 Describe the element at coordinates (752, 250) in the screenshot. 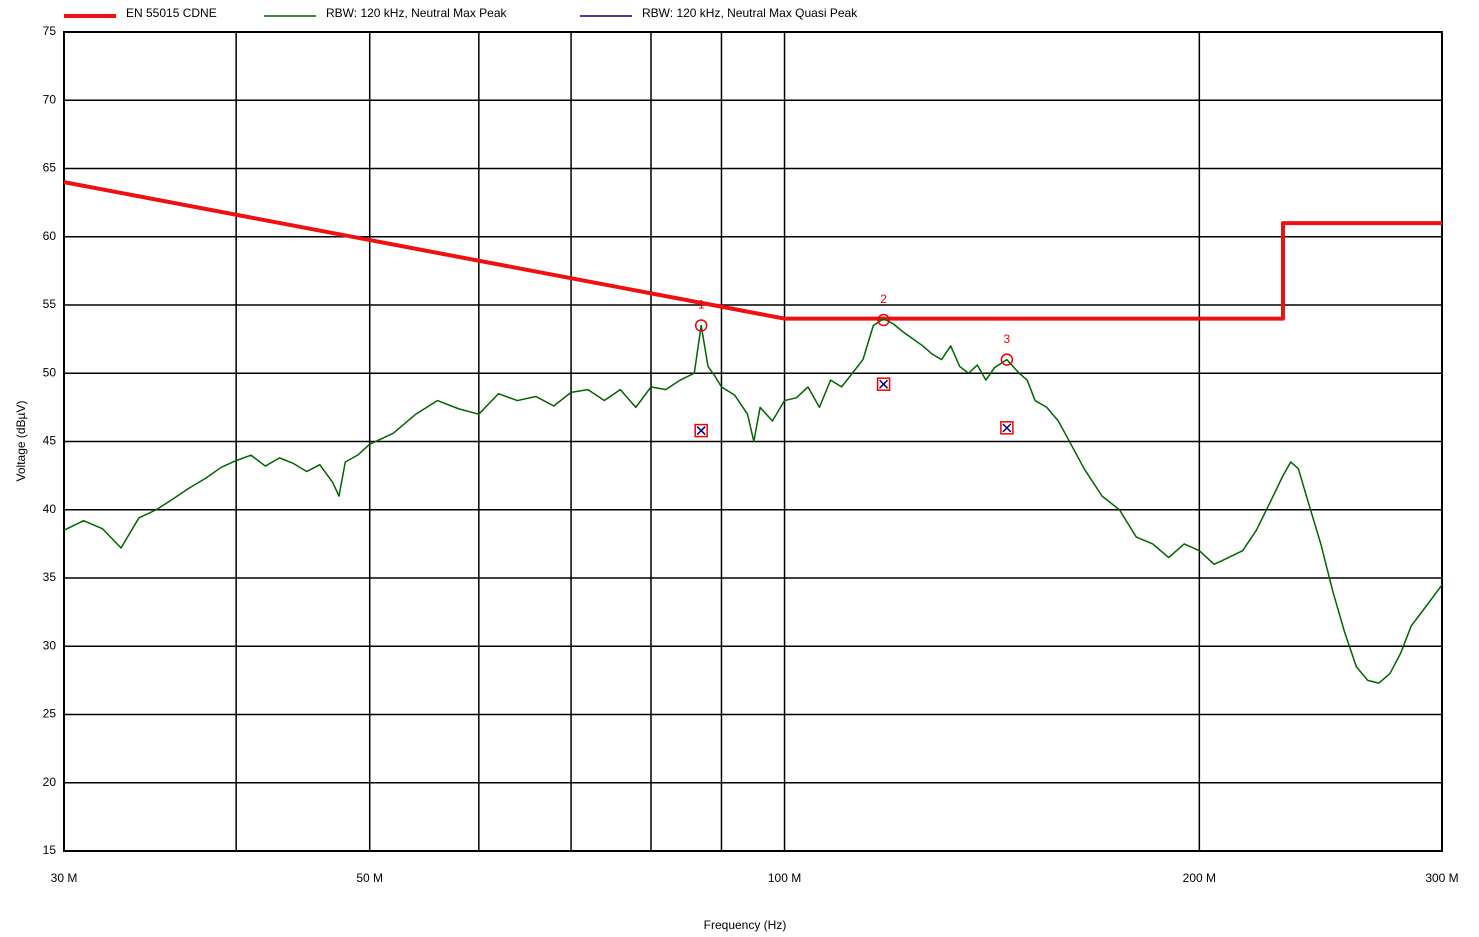

I see `series-line` at that location.